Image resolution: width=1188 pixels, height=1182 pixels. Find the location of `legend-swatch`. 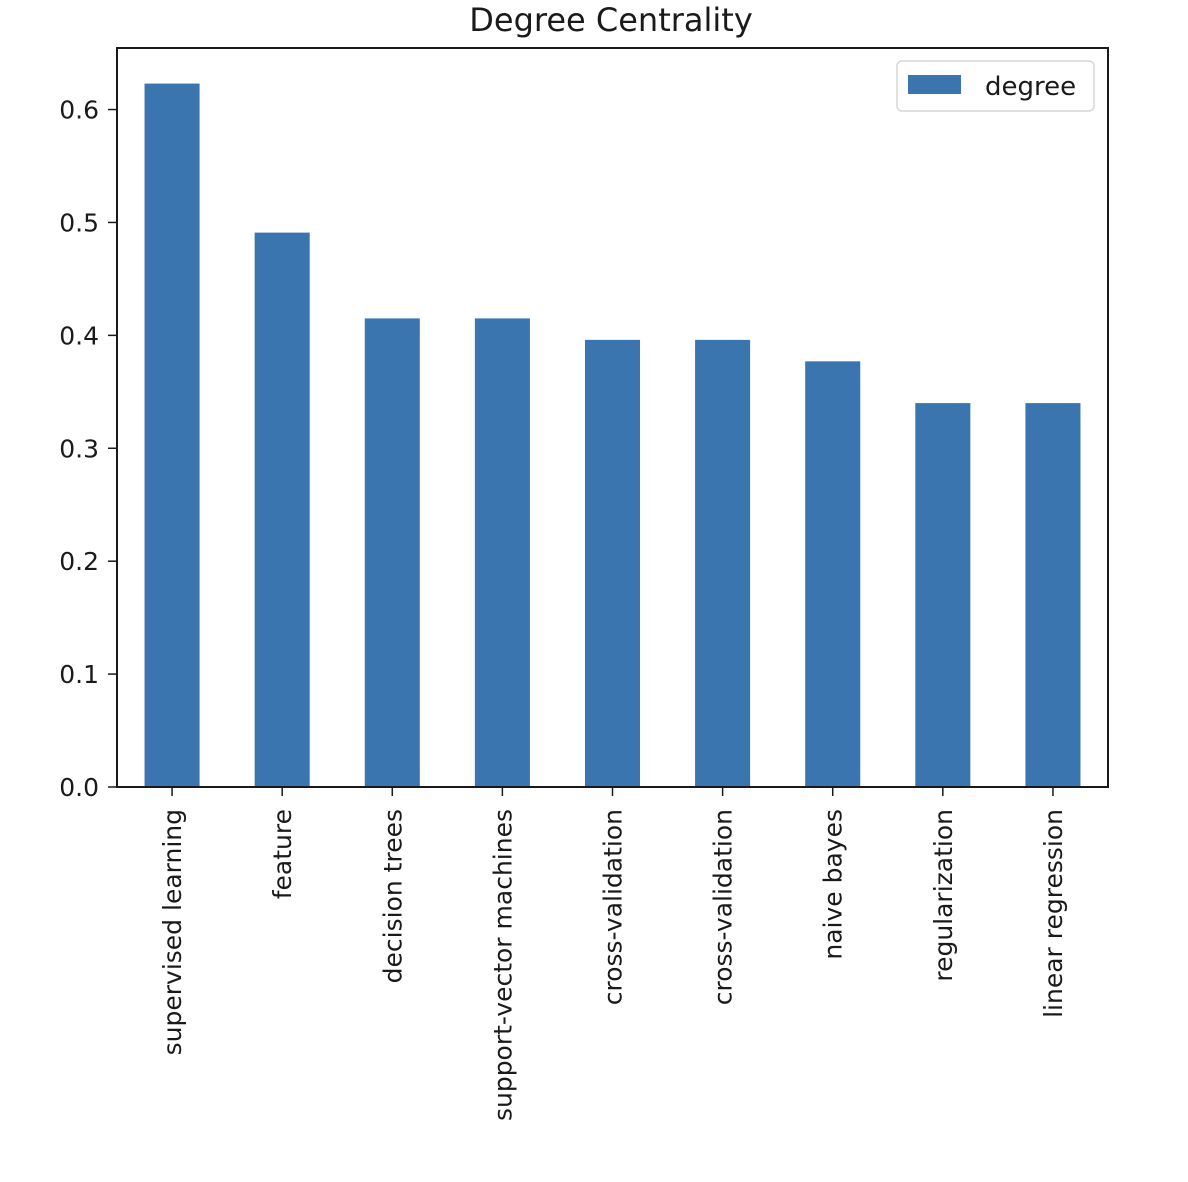

legend-swatch is located at coordinates (934, 84).